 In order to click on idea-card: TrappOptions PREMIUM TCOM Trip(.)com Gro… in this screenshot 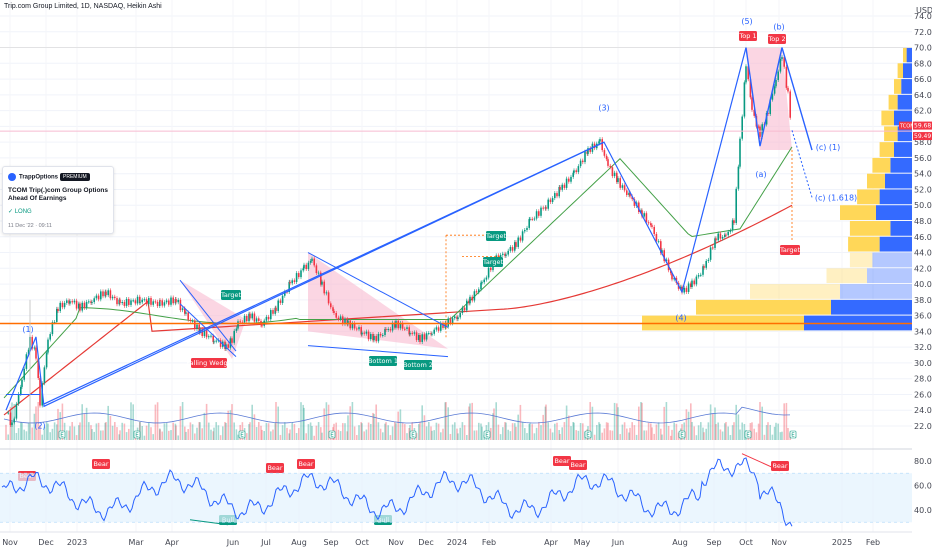, I will do `click(58, 200)`.